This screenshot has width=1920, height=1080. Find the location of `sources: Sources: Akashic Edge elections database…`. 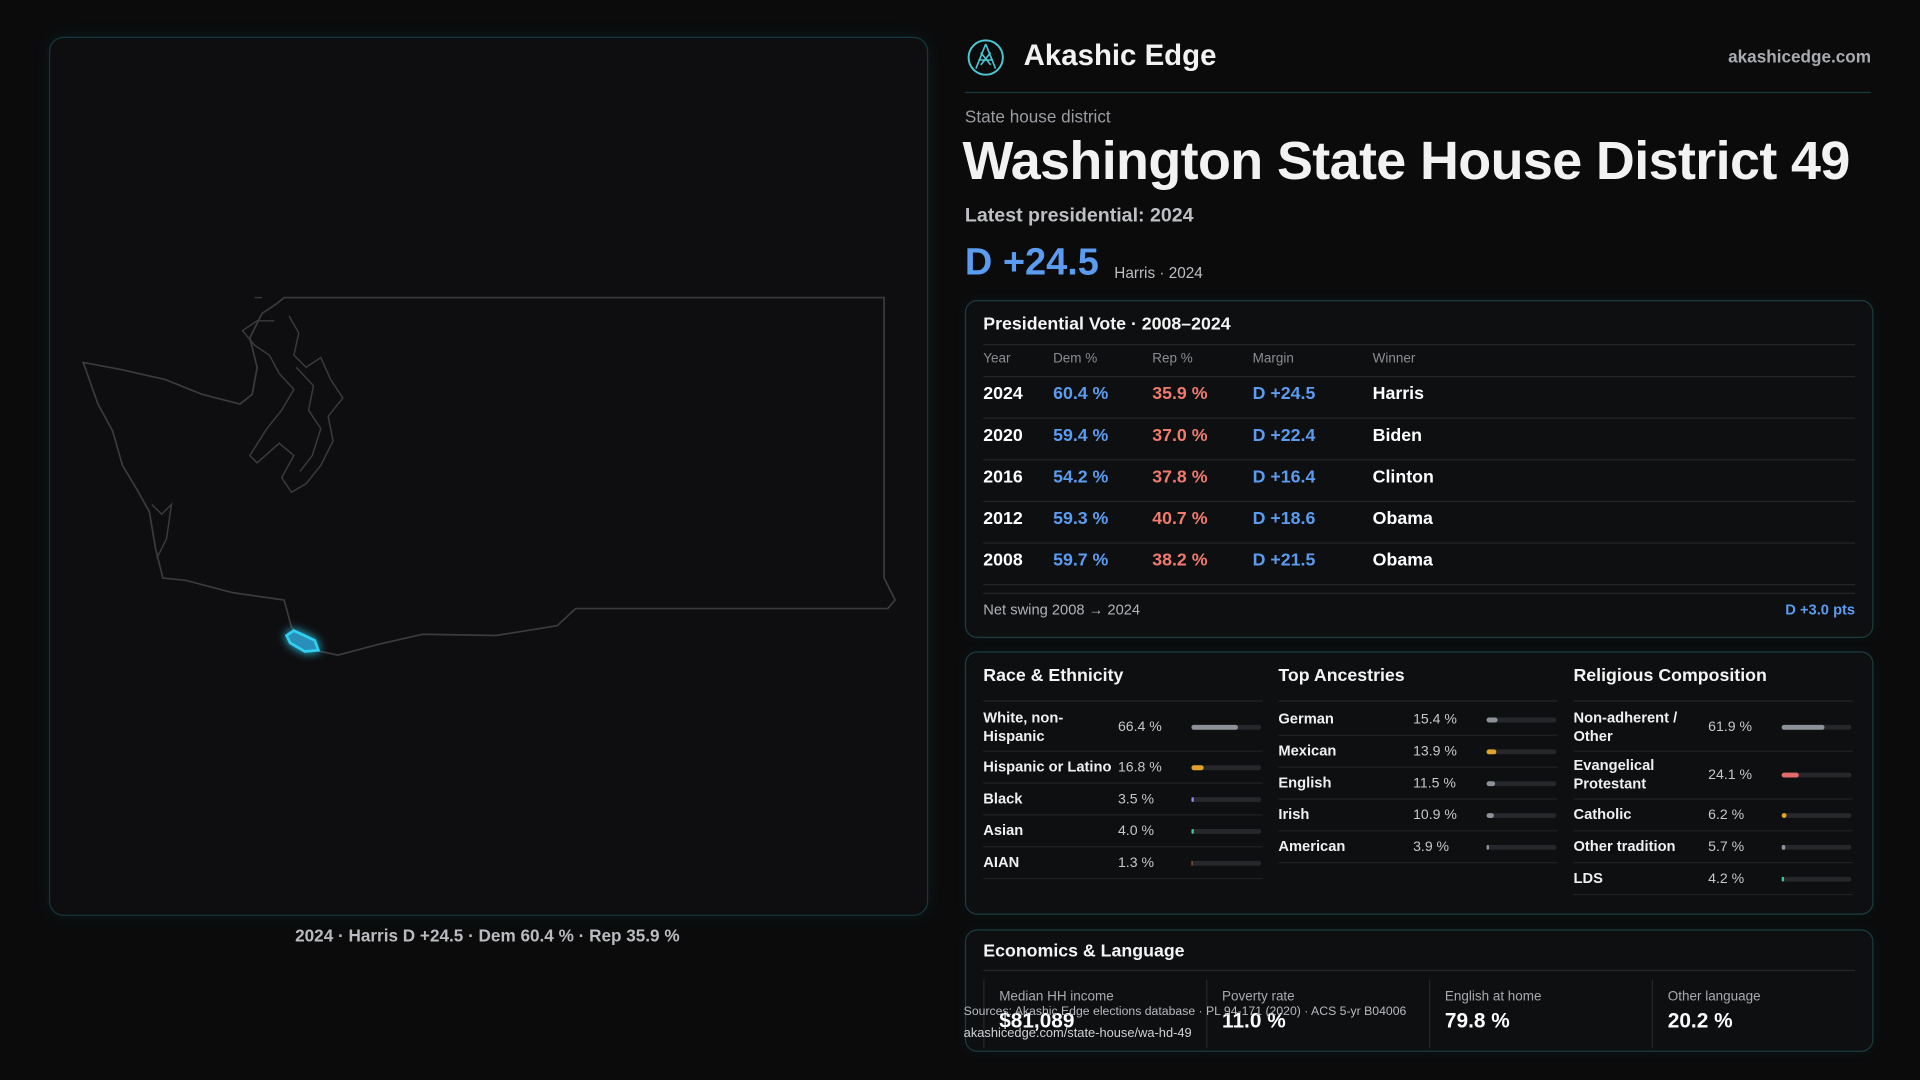

sources: Sources: Akashic Edge elections database… is located at coordinates (1185, 1012).